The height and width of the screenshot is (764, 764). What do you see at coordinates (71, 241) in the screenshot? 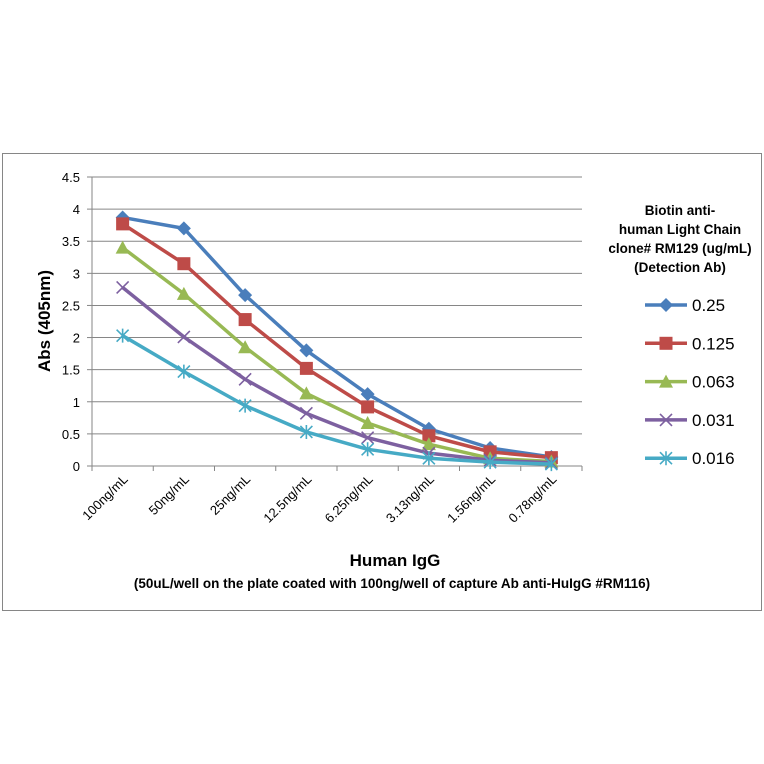
I see `y-tick-label: 3.5` at bounding box center [71, 241].